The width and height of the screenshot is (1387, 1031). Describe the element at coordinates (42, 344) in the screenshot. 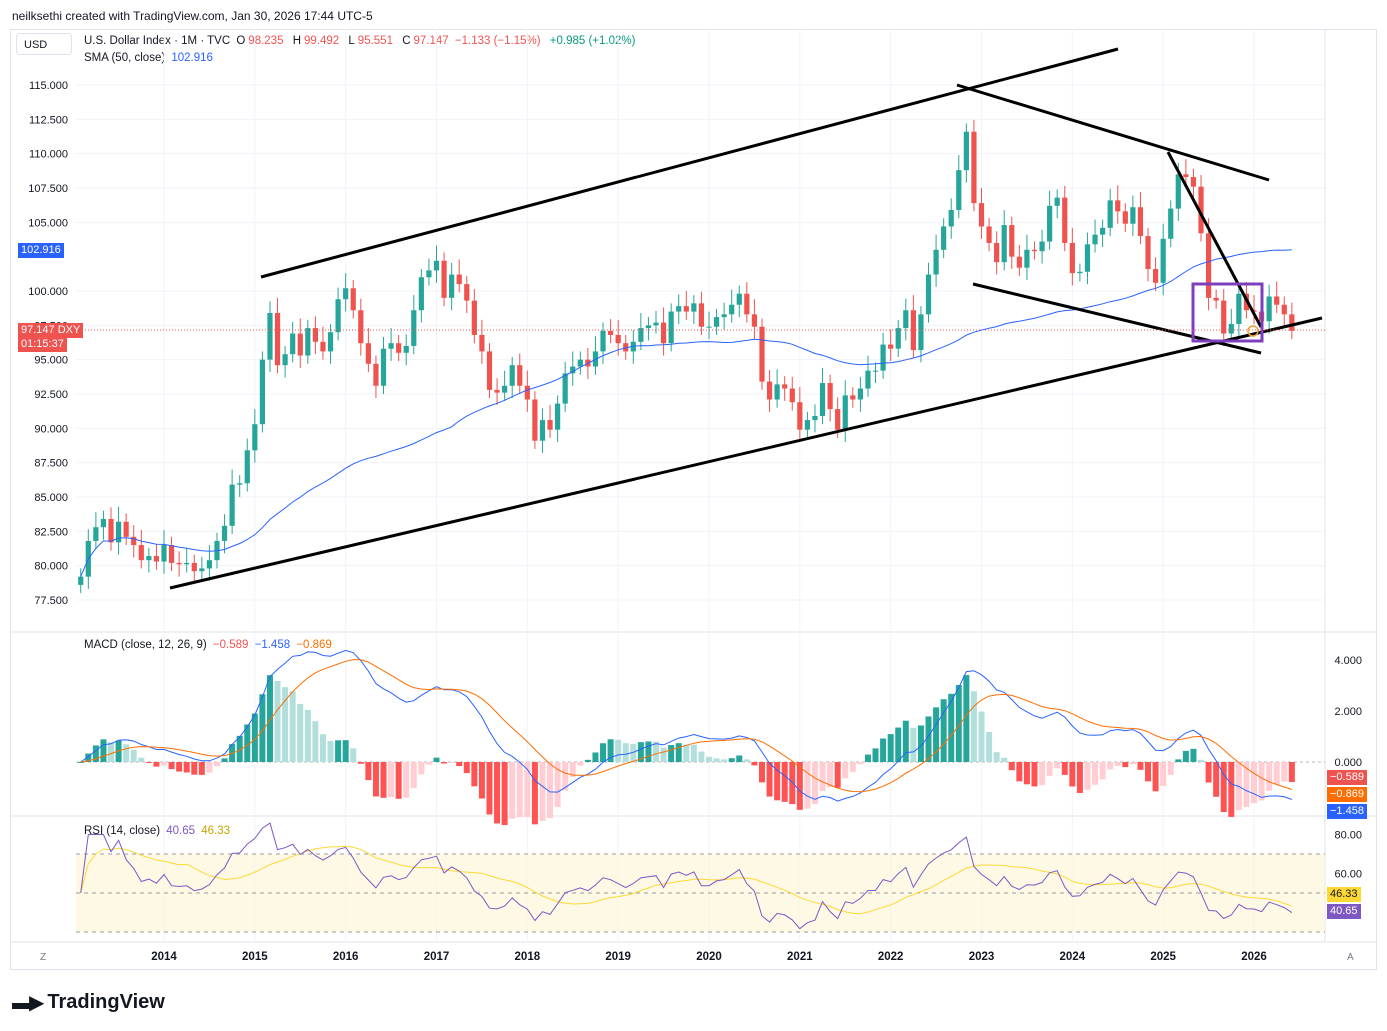

I see `countdown-tag: 01:15:37` at that location.